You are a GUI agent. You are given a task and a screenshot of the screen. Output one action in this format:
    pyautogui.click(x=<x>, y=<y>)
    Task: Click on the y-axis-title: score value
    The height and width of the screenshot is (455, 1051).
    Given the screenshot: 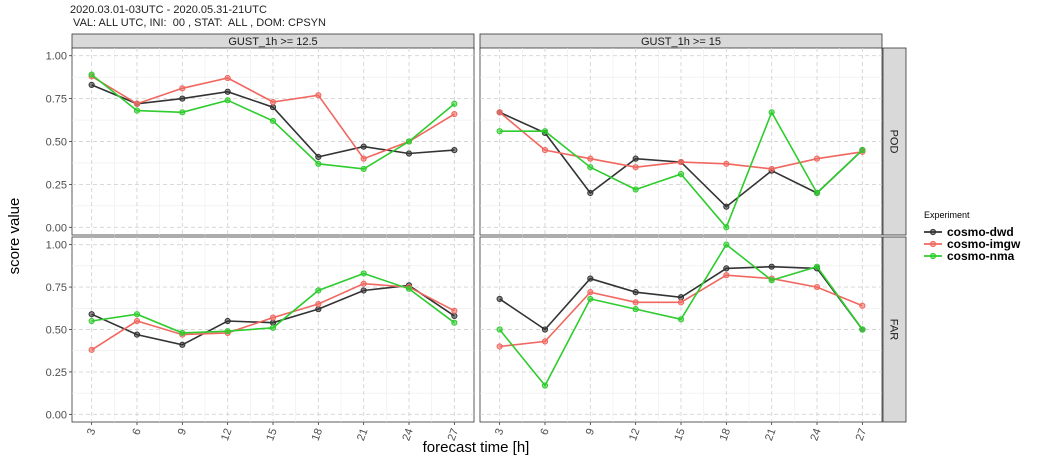 What is the action you would take?
    pyautogui.click(x=14, y=236)
    